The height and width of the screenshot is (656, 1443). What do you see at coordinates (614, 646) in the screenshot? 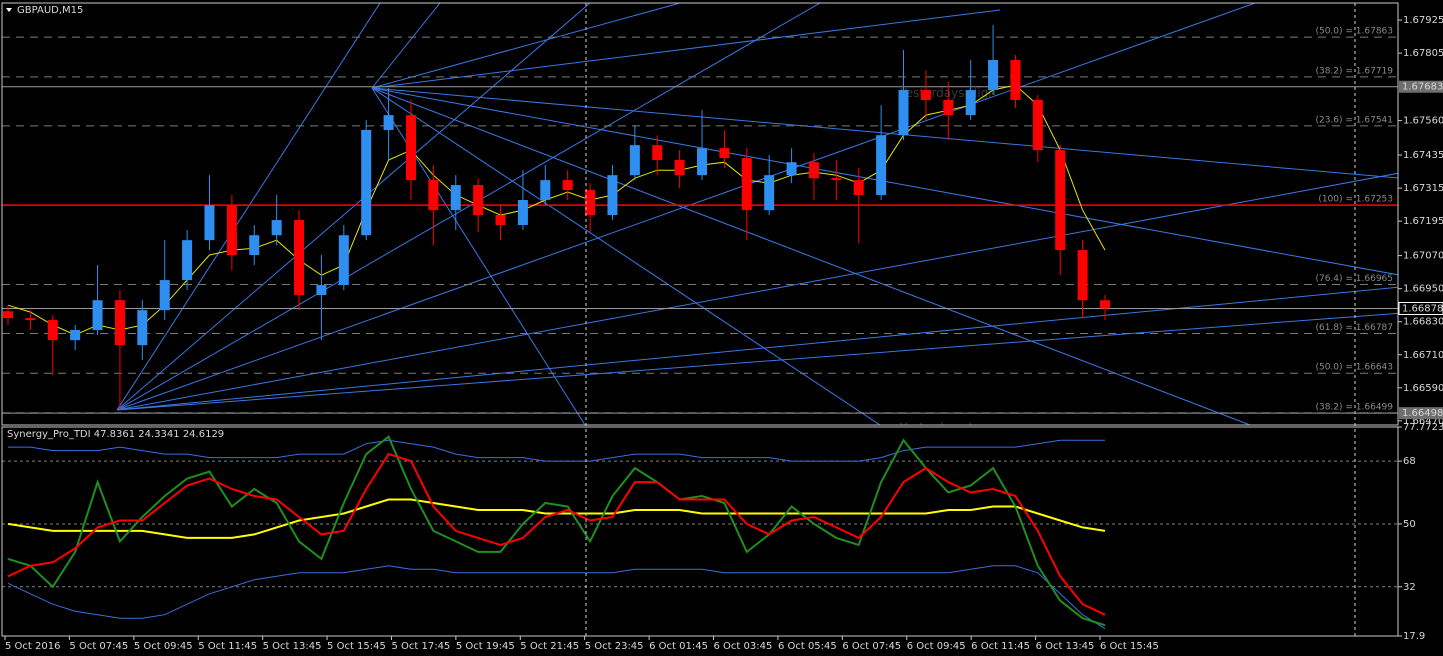
I see `x-tick-label: 5 Oct 23:45` at bounding box center [614, 646].